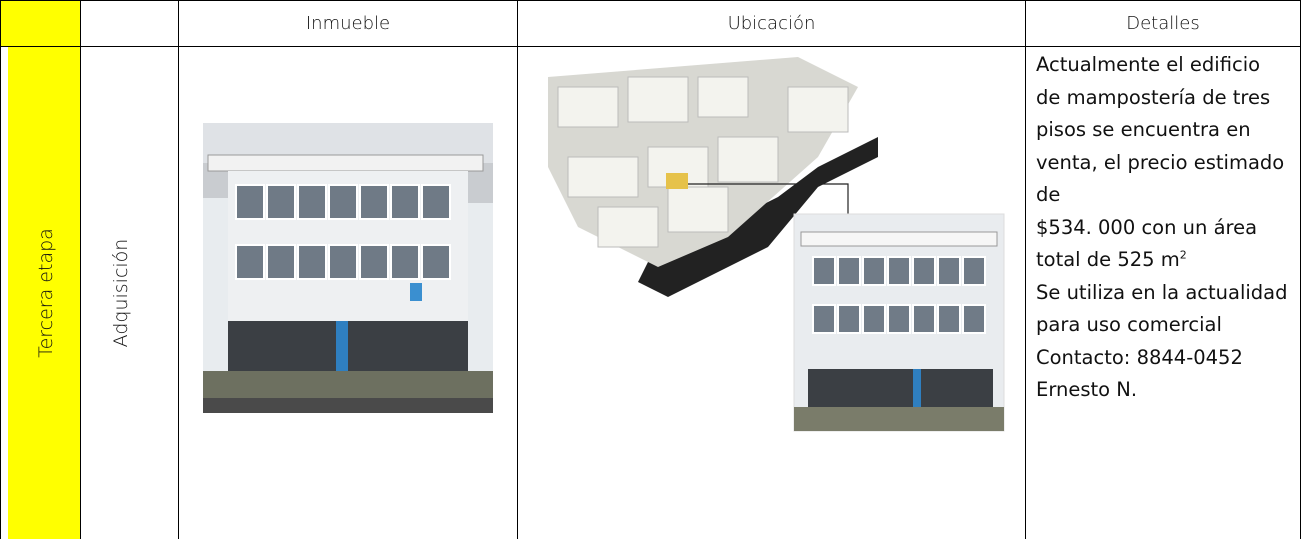 This screenshot has height=539, width=1314. What do you see at coordinates (129, 23) in the screenshot?
I see `blank-header` at bounding box center [129, 23].